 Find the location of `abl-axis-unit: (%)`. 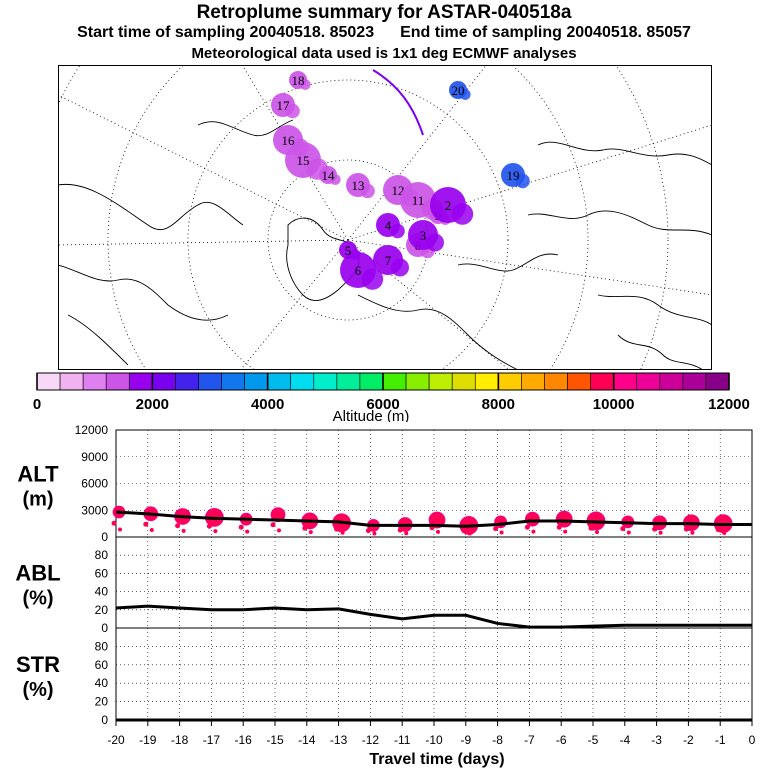

abl-axis-unit: (%) is located at coordinates (37, 599).